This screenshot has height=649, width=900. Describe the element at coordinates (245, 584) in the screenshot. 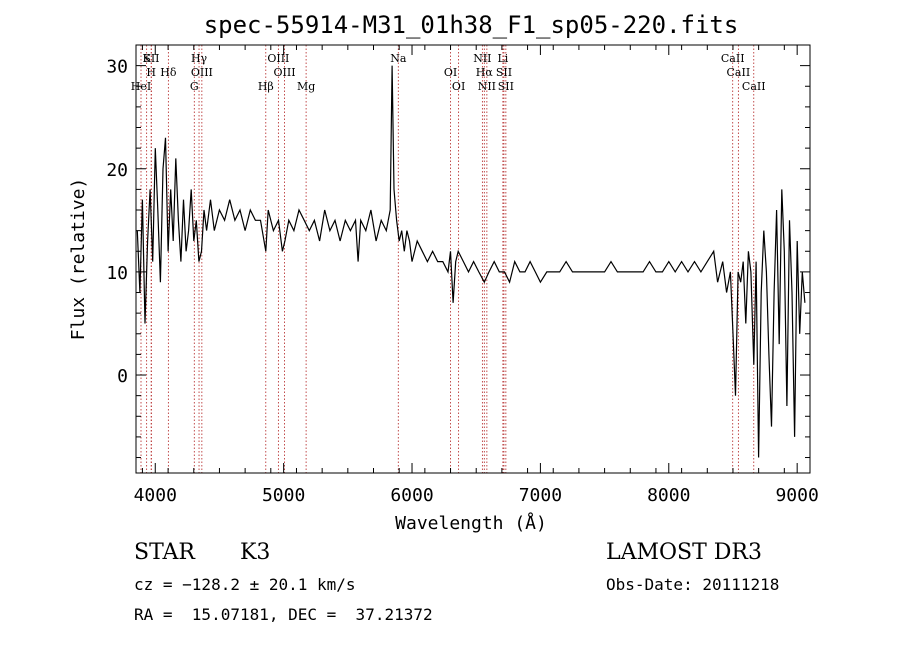

I see `velocity-readout: cz = −128.2 ± 20.1 km/s` at that location.